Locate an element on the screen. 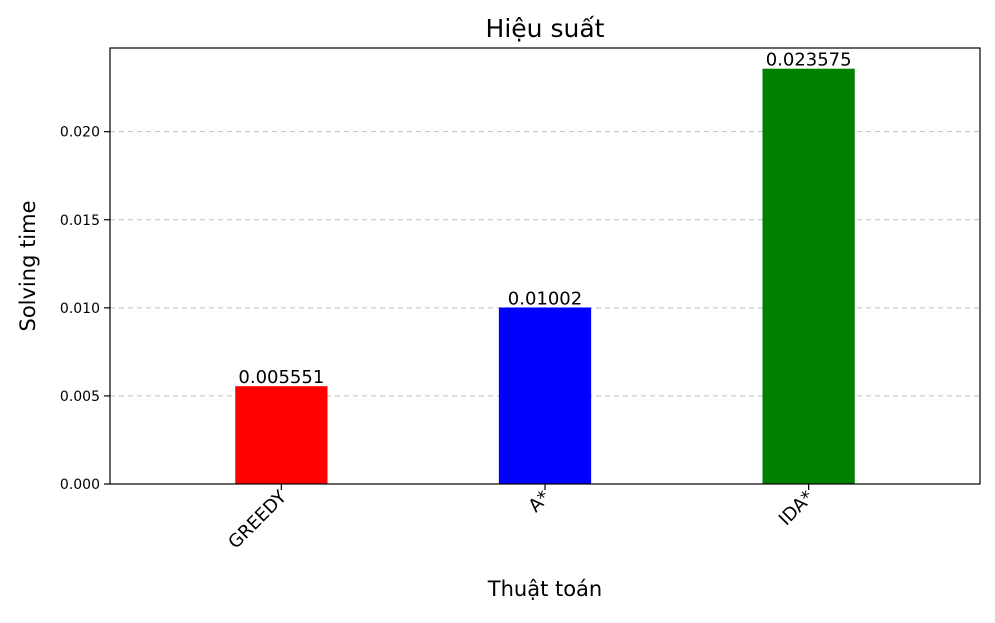 This screenshot has height=623, width=995. y-axis-ticks: 0.000 0.005 0.010 0.015 0.020 is located at coordinates (85, 309).